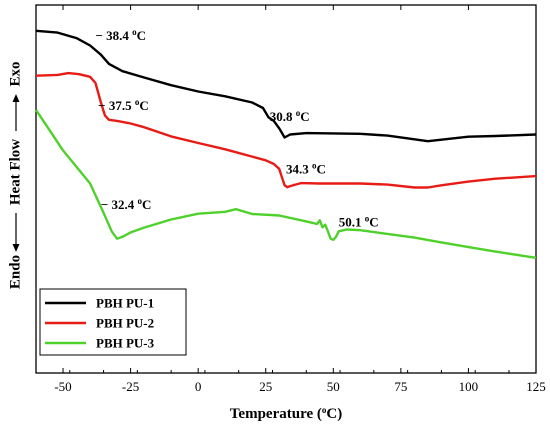 The image size is (550, 431). Describe the element at coordinates (306, 169) in the screenshot. I see `transition-label: 34.3 oC` at that location.